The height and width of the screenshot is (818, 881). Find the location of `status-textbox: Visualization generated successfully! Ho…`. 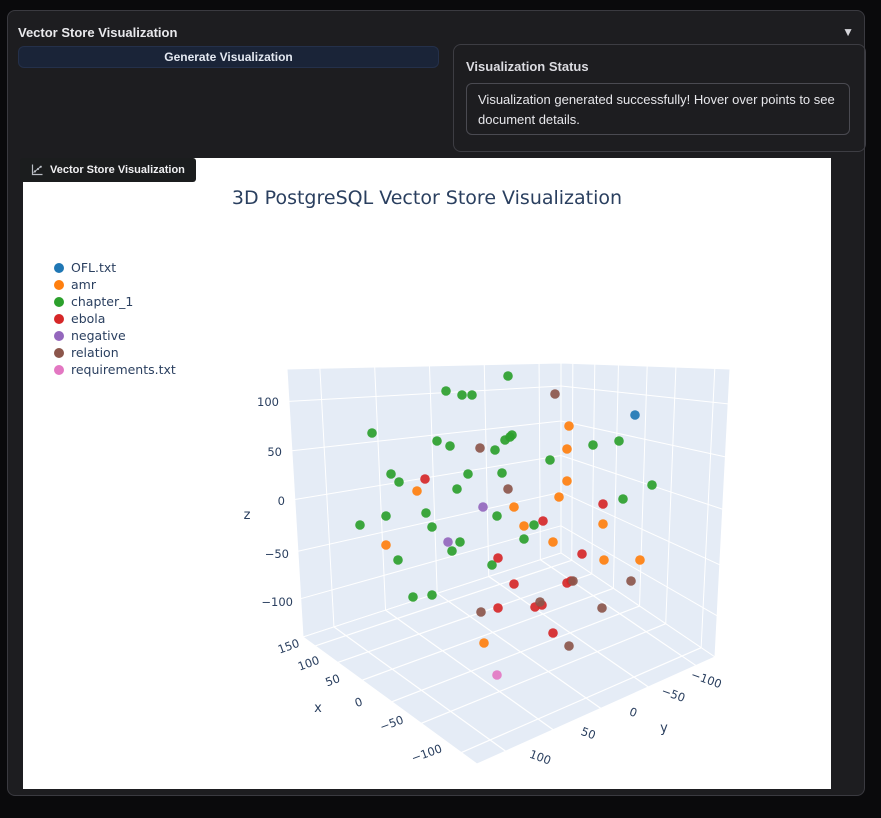

status-textbox: Visualization generated successfully! Ho… is located at coordinates (658, 109).